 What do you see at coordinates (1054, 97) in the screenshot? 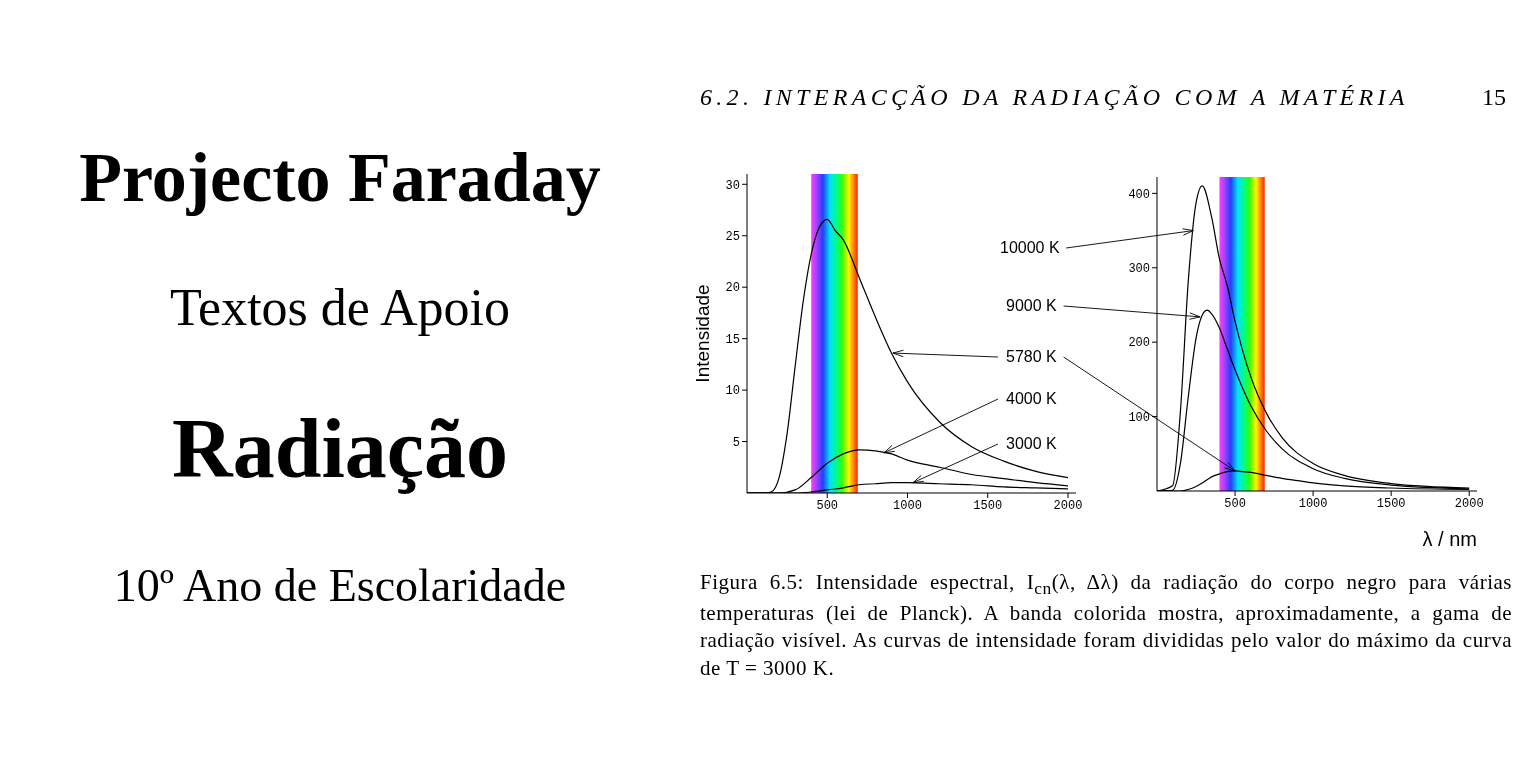
I see `text: 6.2. INTERACÇÃO DA RADIAÇÃO COM A MATÉRIA` at bounding box center [1054, 97].